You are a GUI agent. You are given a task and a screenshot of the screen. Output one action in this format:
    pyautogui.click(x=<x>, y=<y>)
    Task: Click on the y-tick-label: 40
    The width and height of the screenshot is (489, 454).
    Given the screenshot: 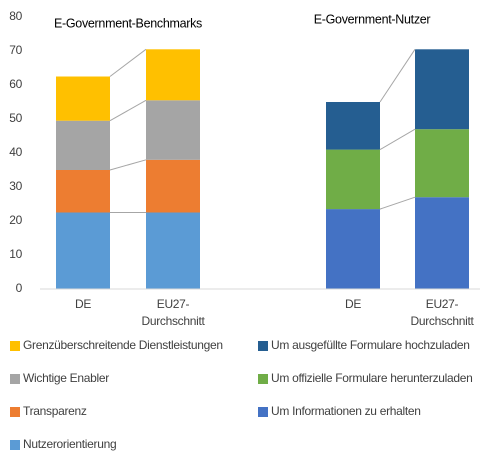 What is the action you would take?
    pyautogui.click(x=15, y=152)
    